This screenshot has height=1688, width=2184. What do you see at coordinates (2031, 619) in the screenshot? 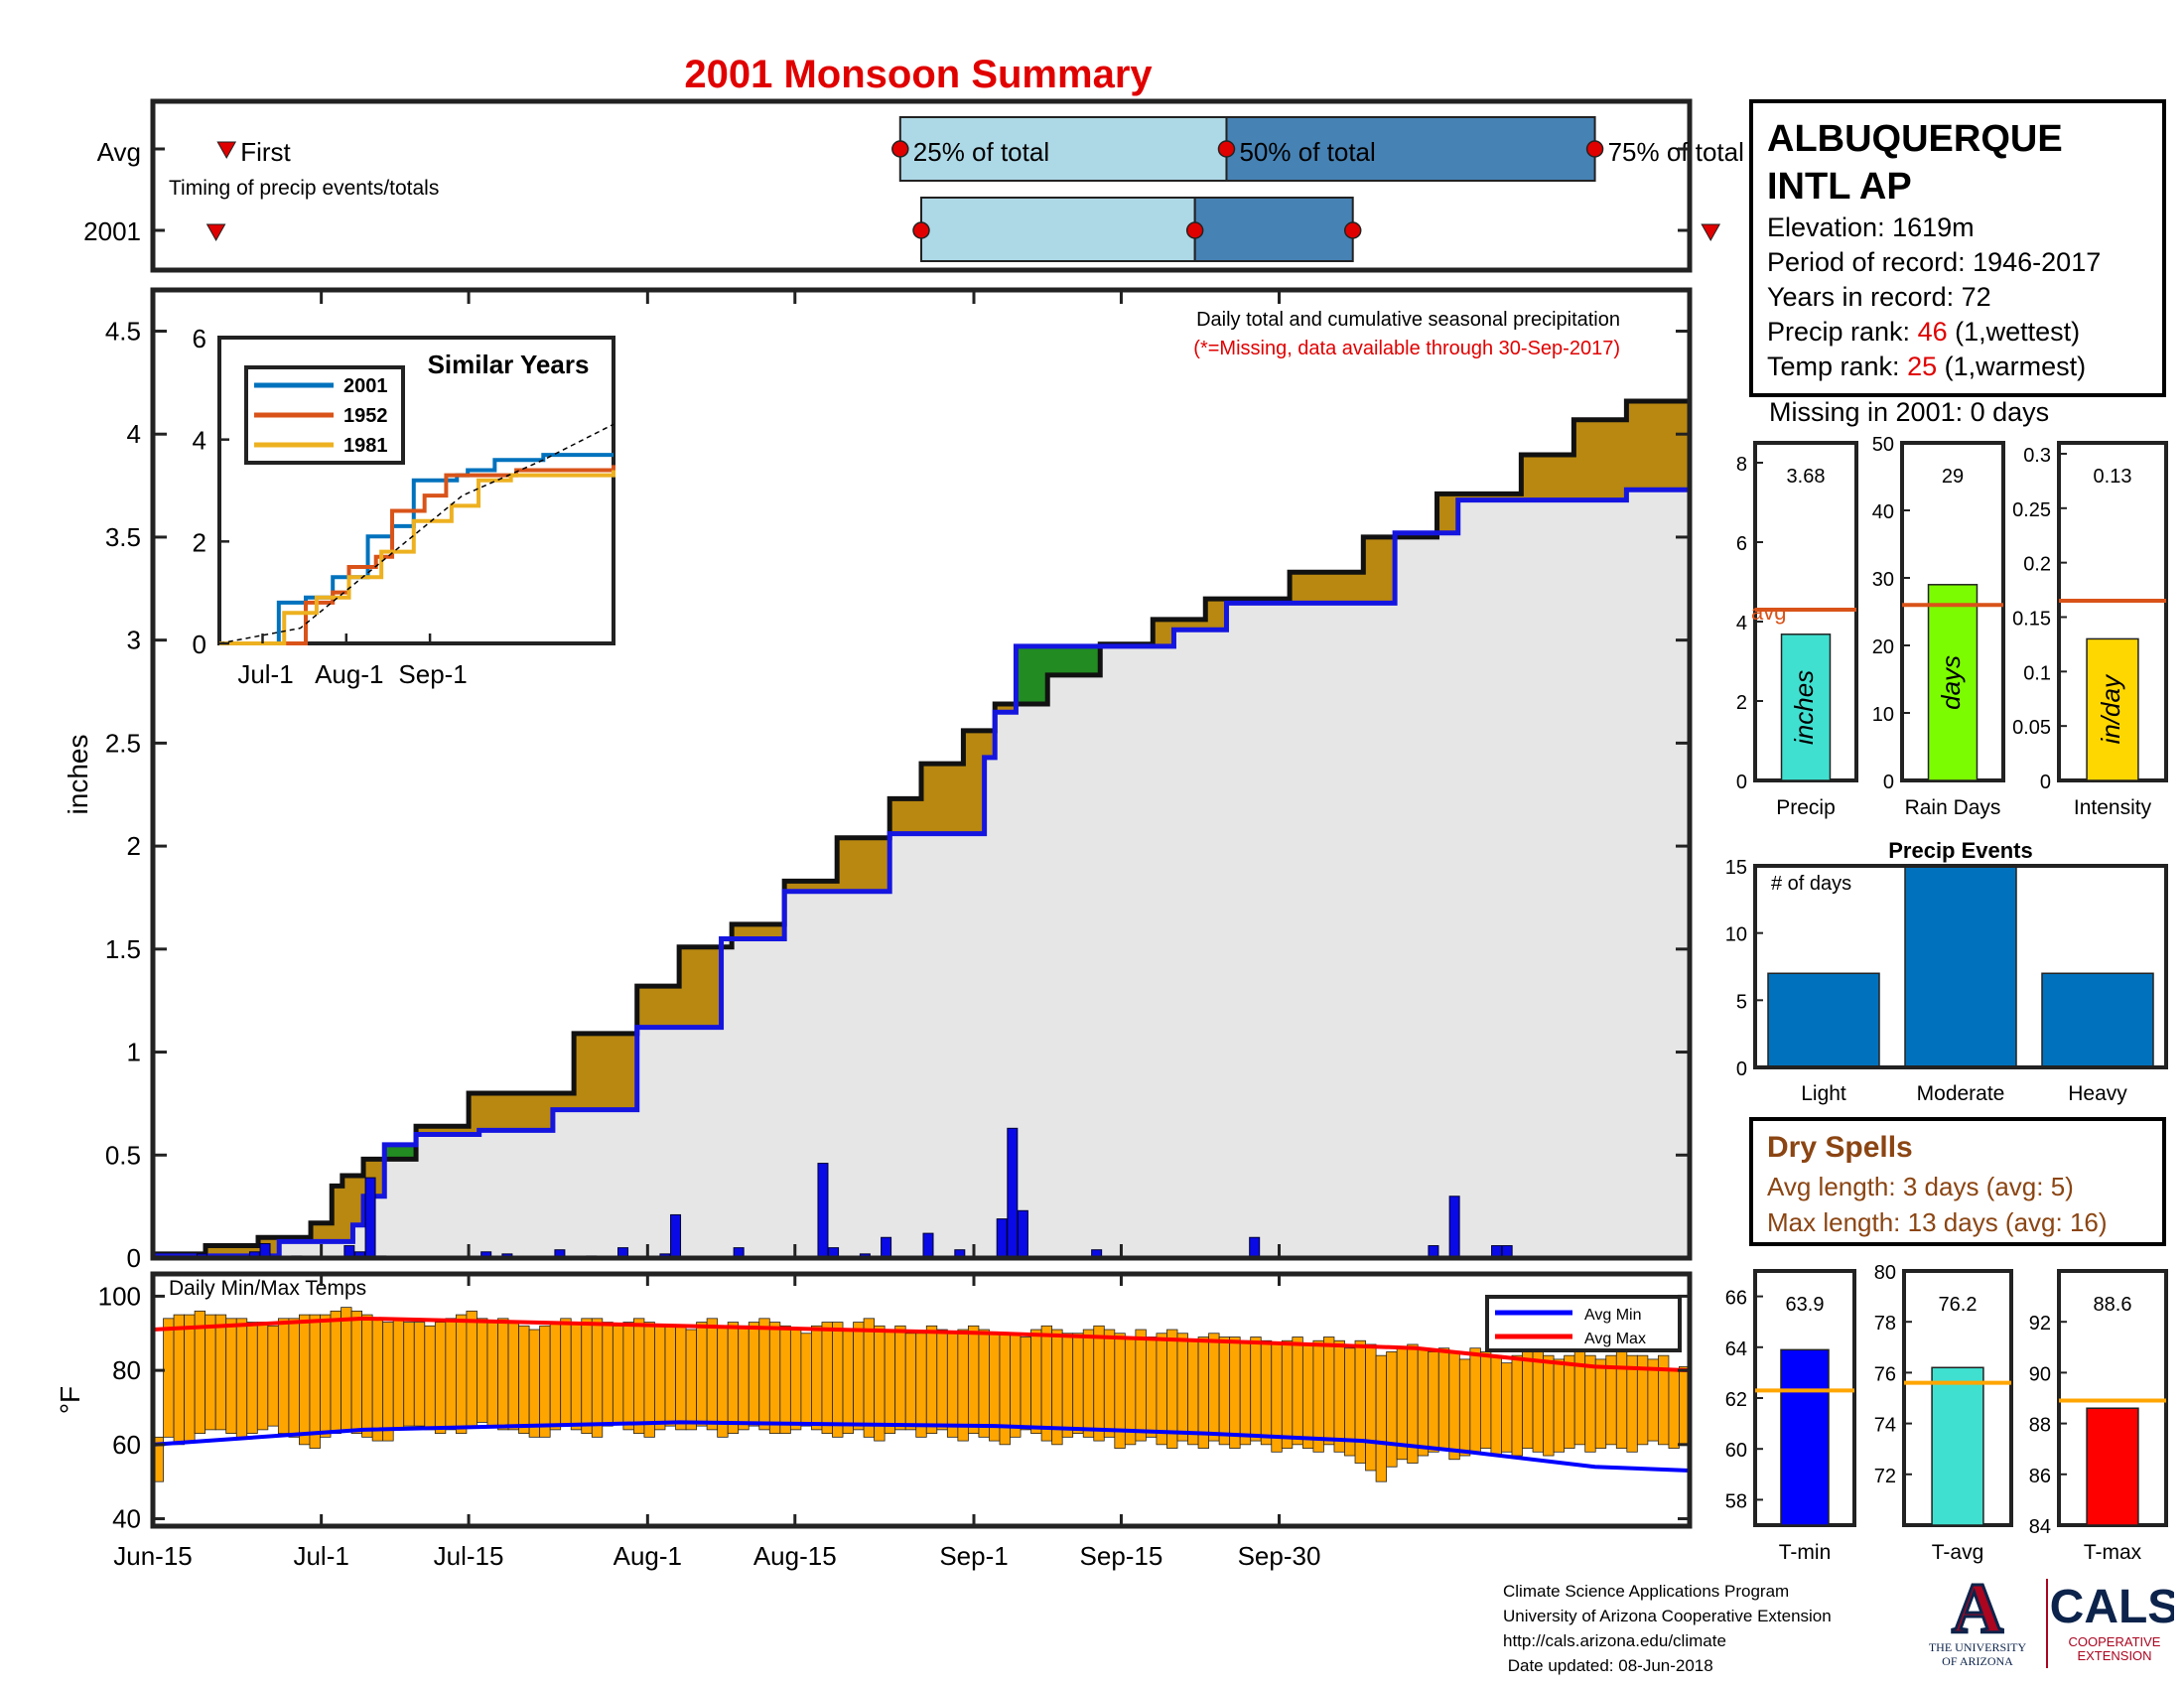
I see `intensity-ytick-label: 0.15` at bounding box center [2031, 619].